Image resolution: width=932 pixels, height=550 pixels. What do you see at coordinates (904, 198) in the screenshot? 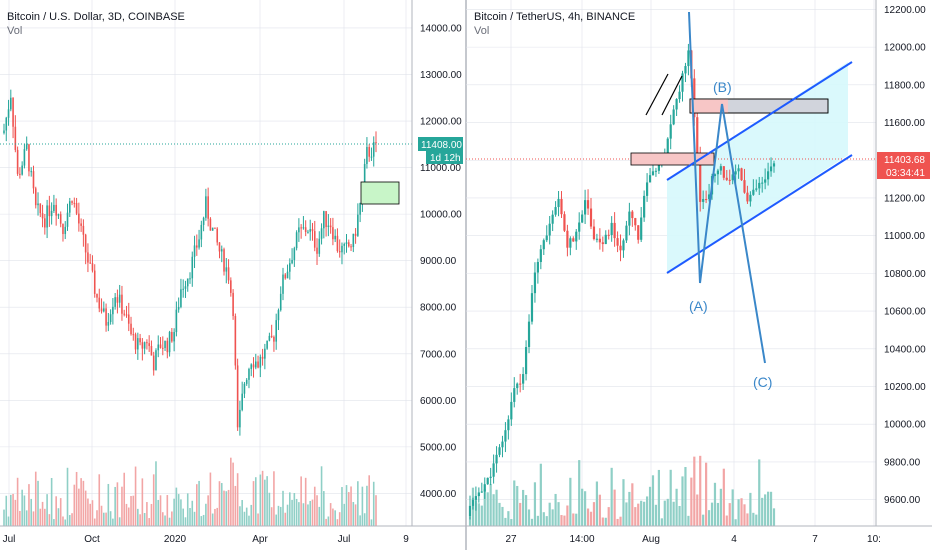
I see `price-tick-label: 11200.00` at bounding box center [904, 198].